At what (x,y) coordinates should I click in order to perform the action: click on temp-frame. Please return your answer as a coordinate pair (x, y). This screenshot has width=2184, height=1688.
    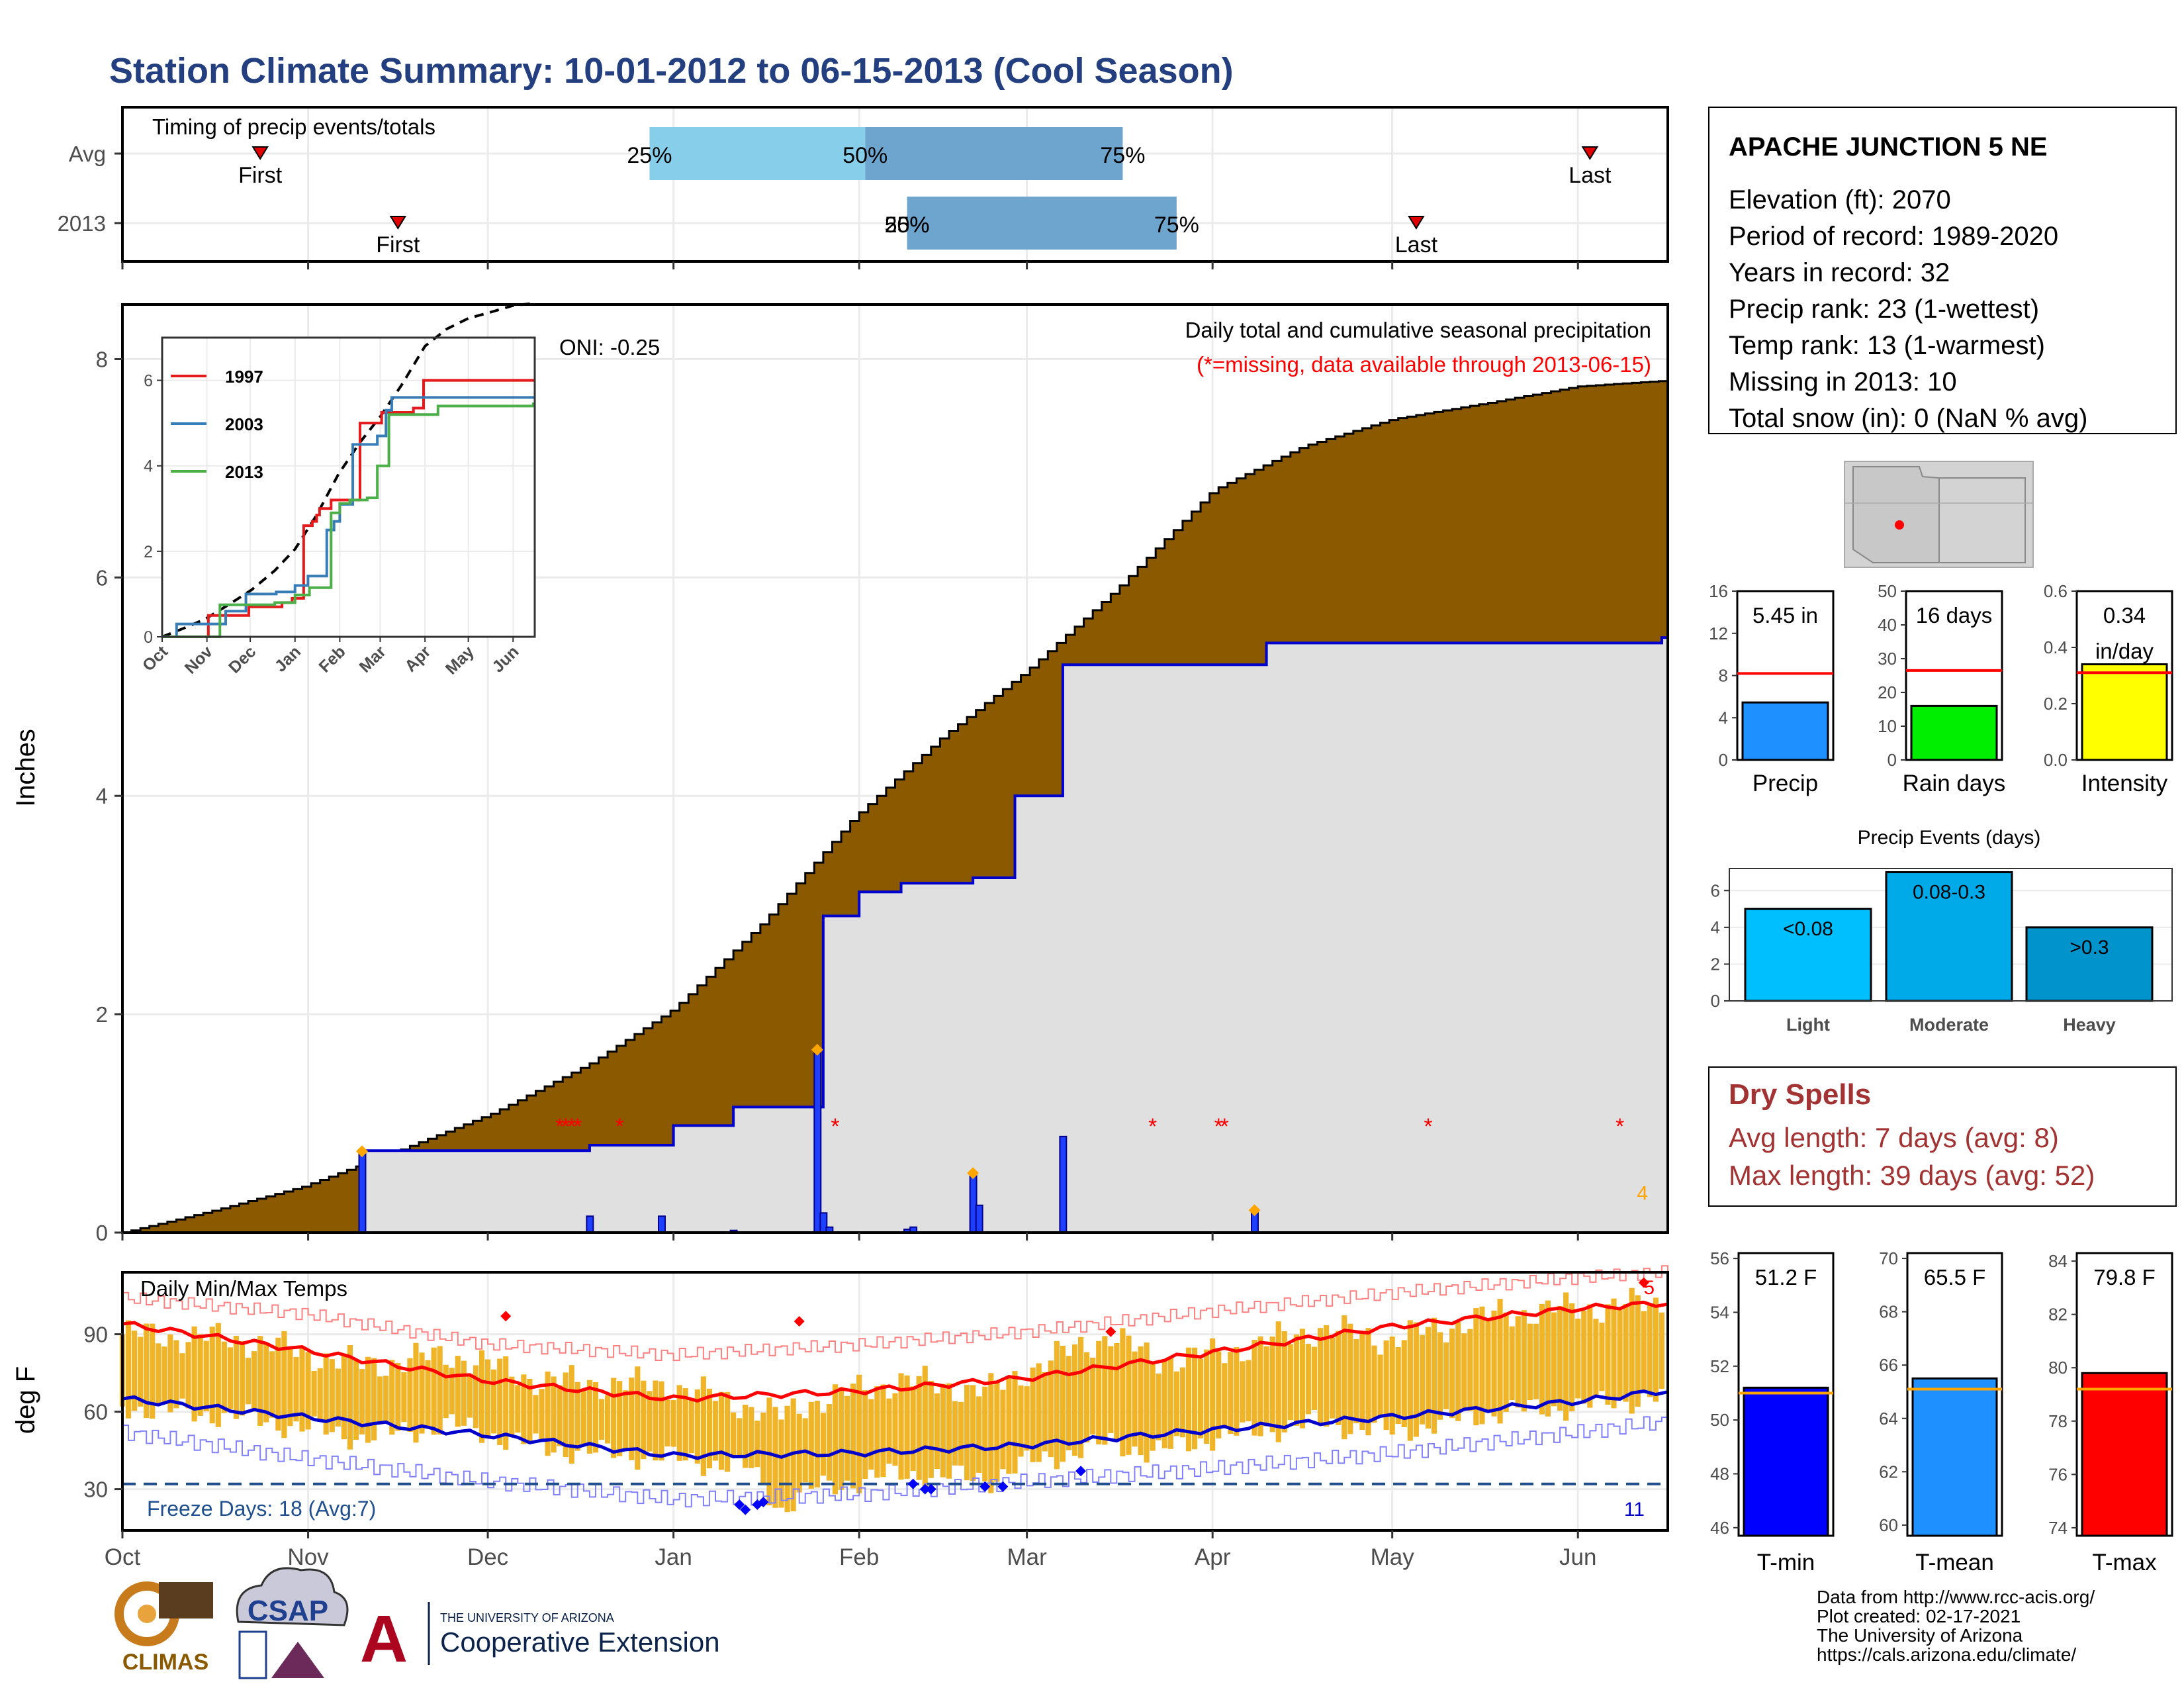
    Looking at the image, I should click on (895, 1401).